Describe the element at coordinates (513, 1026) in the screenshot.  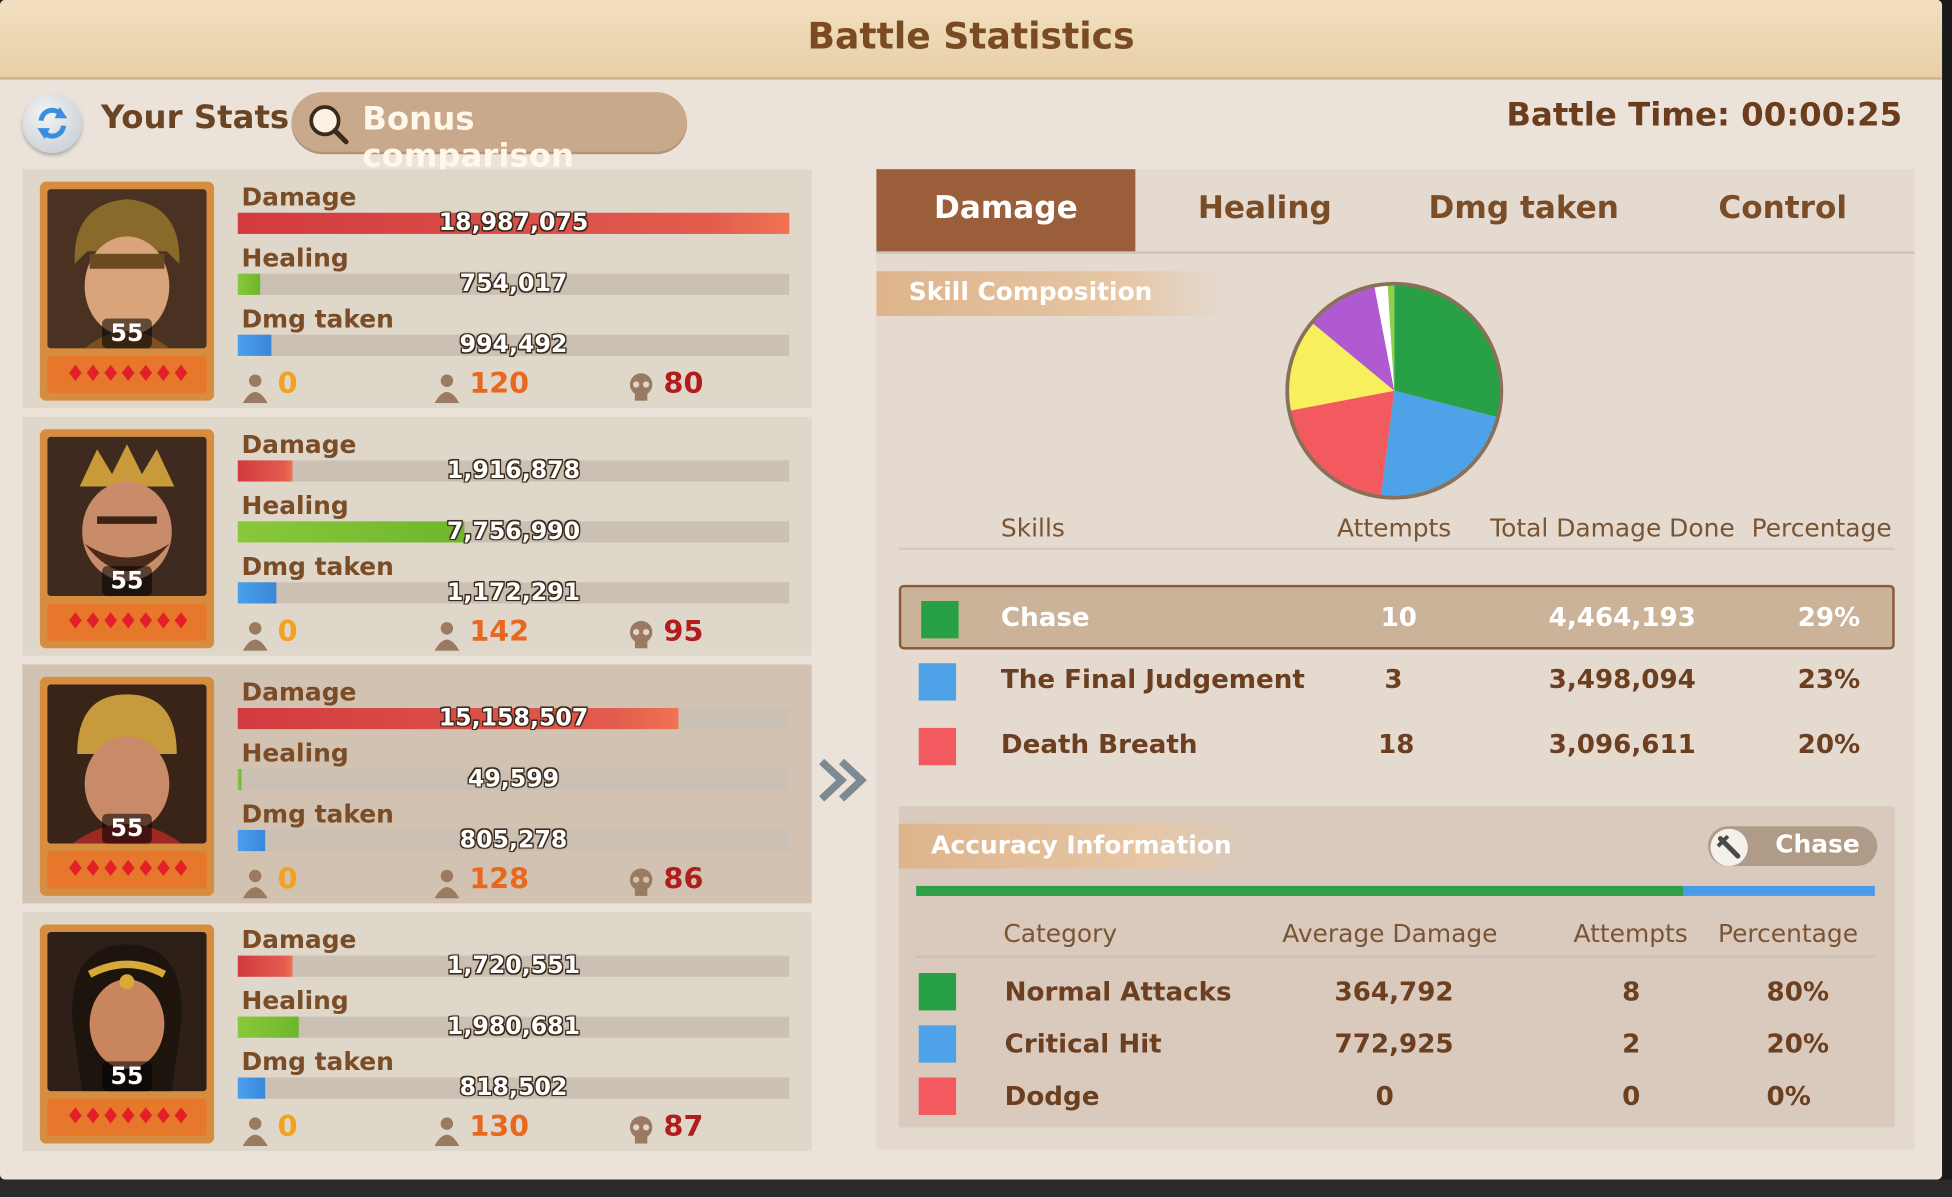
I see `healing-value: 1,980,681` at that location.